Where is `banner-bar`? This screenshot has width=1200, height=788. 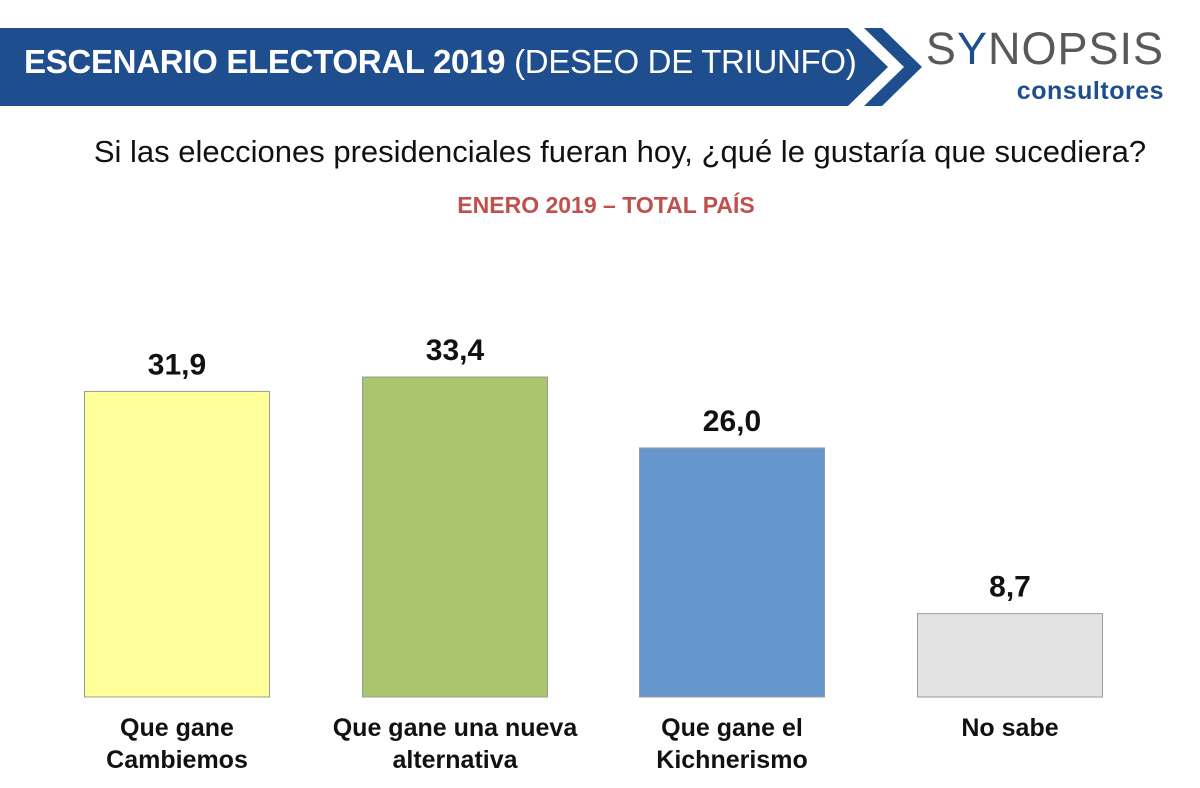 banner-bar is located at coordinates (444, 67).